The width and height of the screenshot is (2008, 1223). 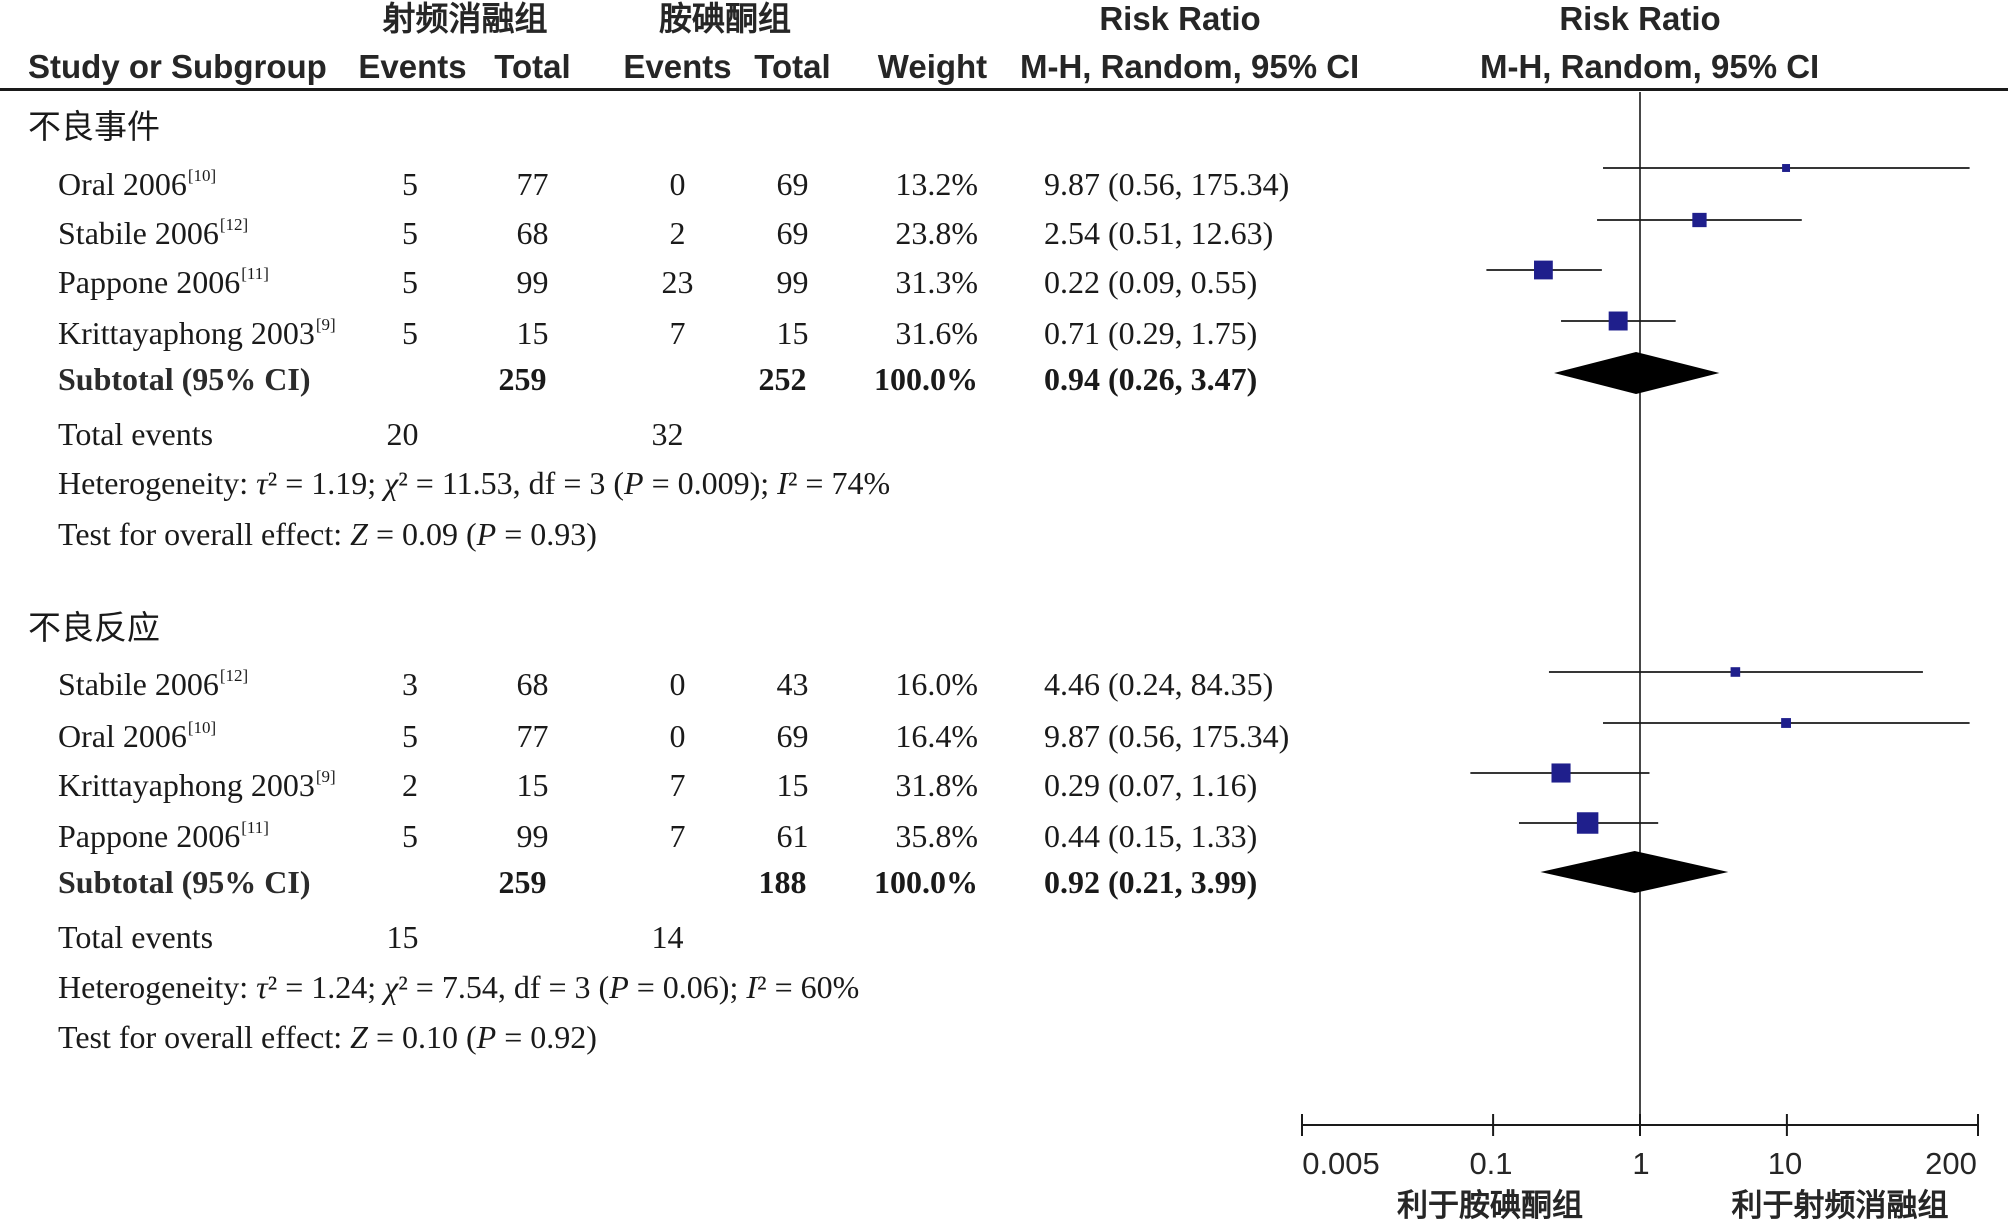 I want to click on ci-cell: 0.71 (0.29, 1.75), so click(x=1151, y=333).